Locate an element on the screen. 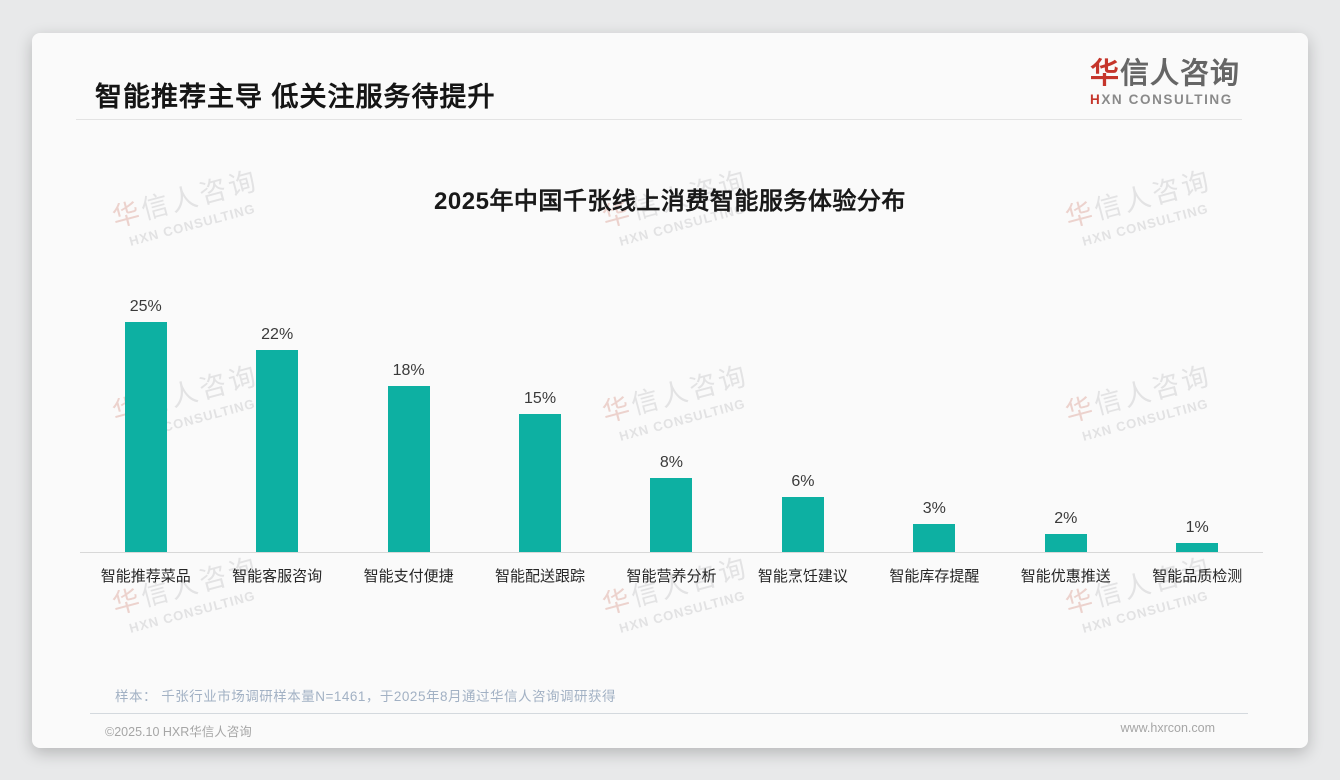 Image resolution: width=1340 pixels, height=780 pixels. bar-value-label: 6% is located at coordinates (803, 481).